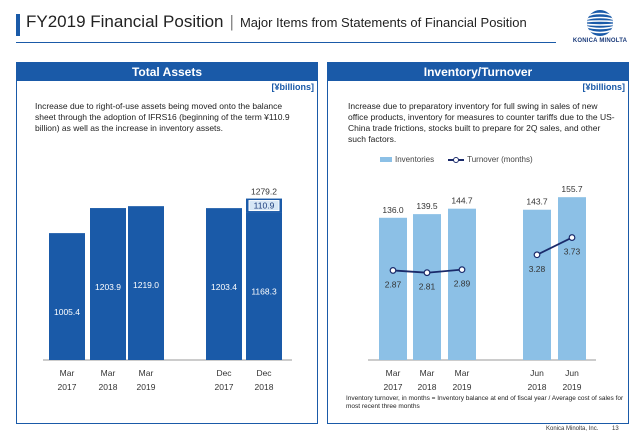 This screenshot has width=640, height=443. What do you see at coordinates (500, 159) in the screenshot?
I see `legend-turnover: Turnover (months)` at bounding box center [500, 159].